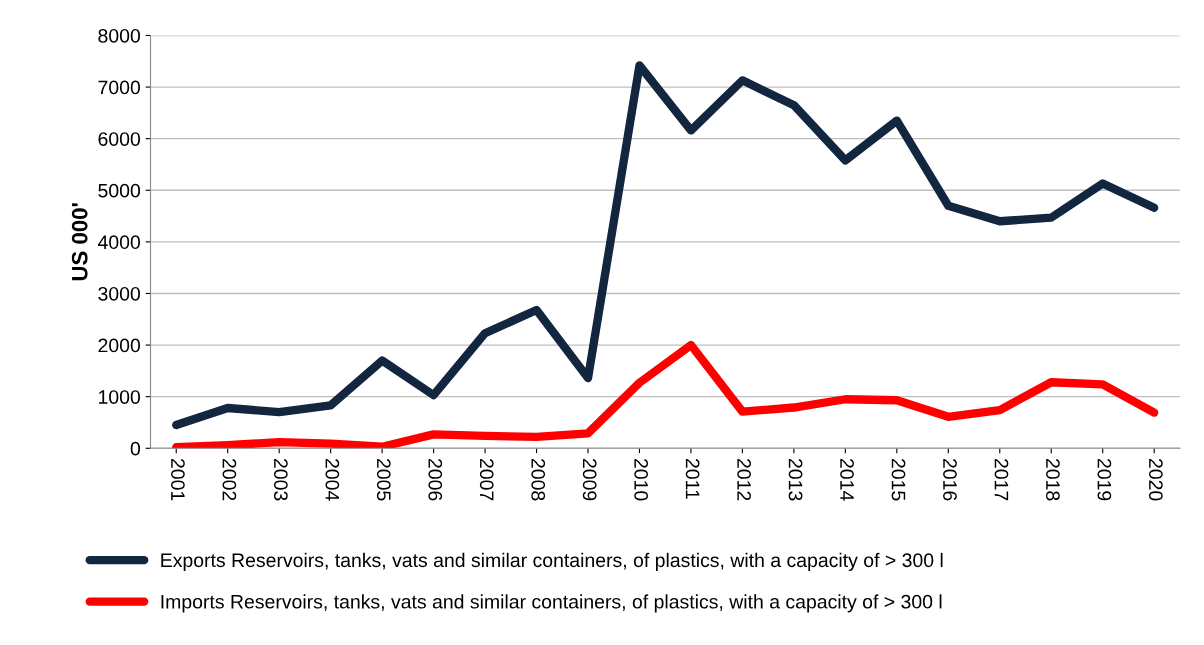 This screenshot has height=645, width=1204. What do you see at coordinates (332, 479) in the screenshot?
I see `x-tick-label: 2004` at bounding box center [332, 479].